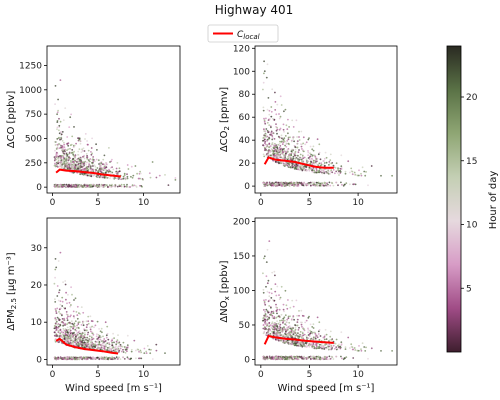 Image resolution: width=500 pixels, height=400 pixels. I want to click on y-axis-label-base: ΔPM, so click(11, 320).